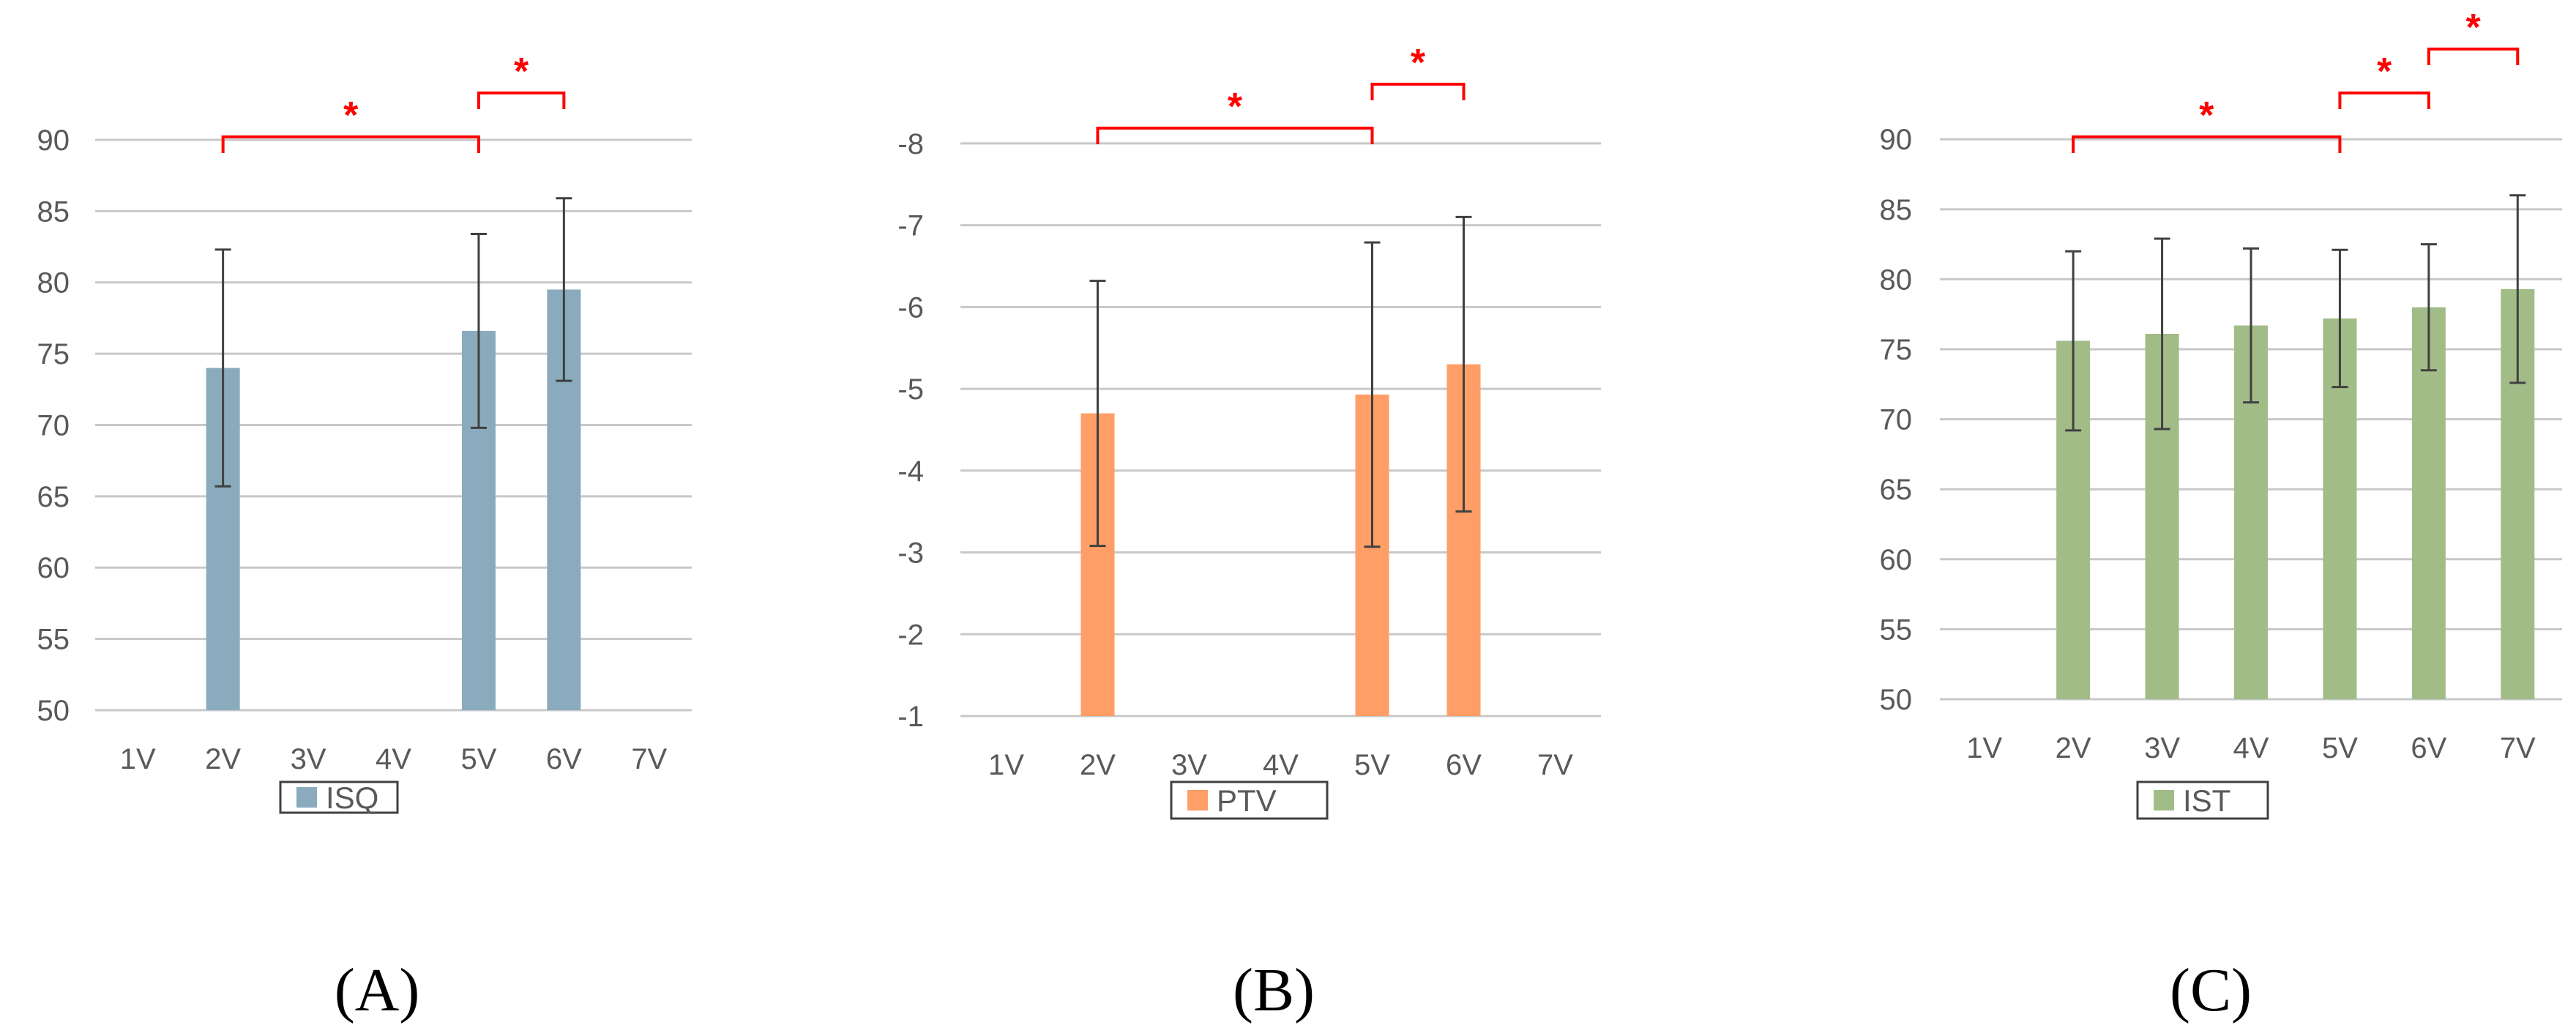  I want to click on legend: IST, so click(2202, 800).